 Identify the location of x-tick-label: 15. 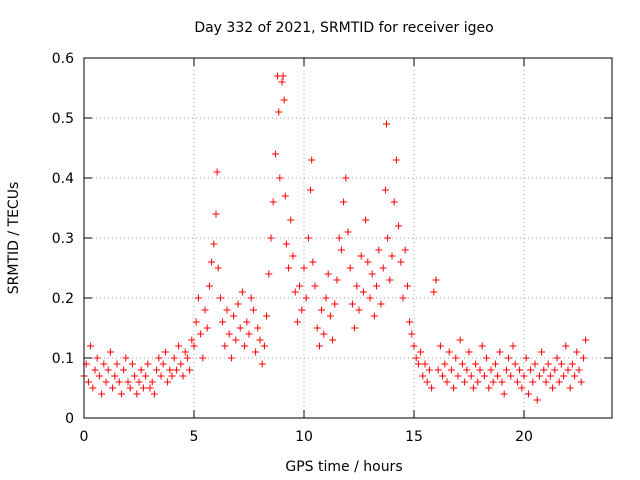
(414, 437).